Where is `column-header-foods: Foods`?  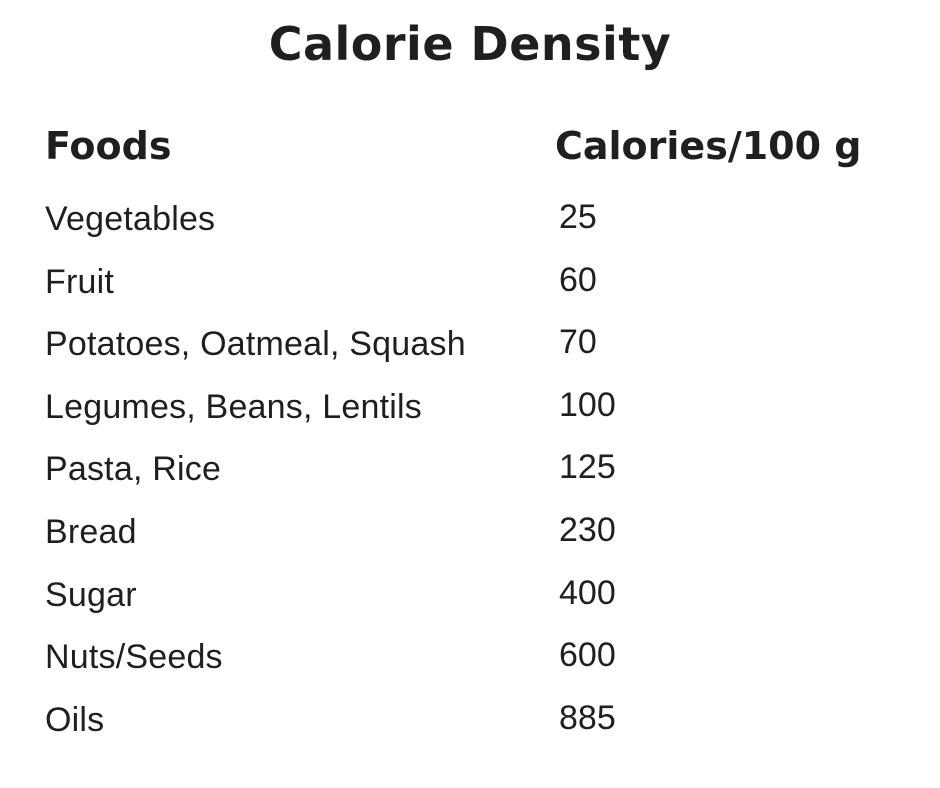
column-header-foods: Foods is located at coordinates (108, 146).